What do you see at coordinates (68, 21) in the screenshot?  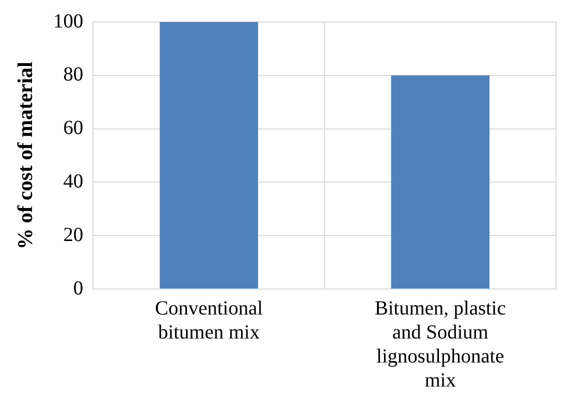 I see `y-tick-label: 100` at bounding box center [68, 21].